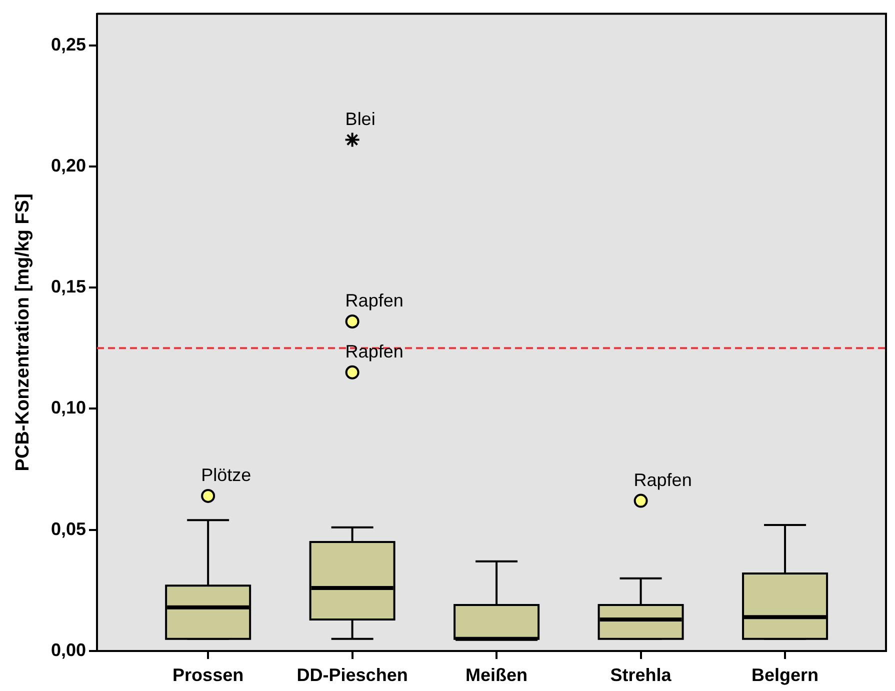 The height and width of the screenshot is (691, 895). What do you see at coordinates (68, 44) in the screenshot?
I see `y-tick-label: 0,25` at bounding box center [68, 44].